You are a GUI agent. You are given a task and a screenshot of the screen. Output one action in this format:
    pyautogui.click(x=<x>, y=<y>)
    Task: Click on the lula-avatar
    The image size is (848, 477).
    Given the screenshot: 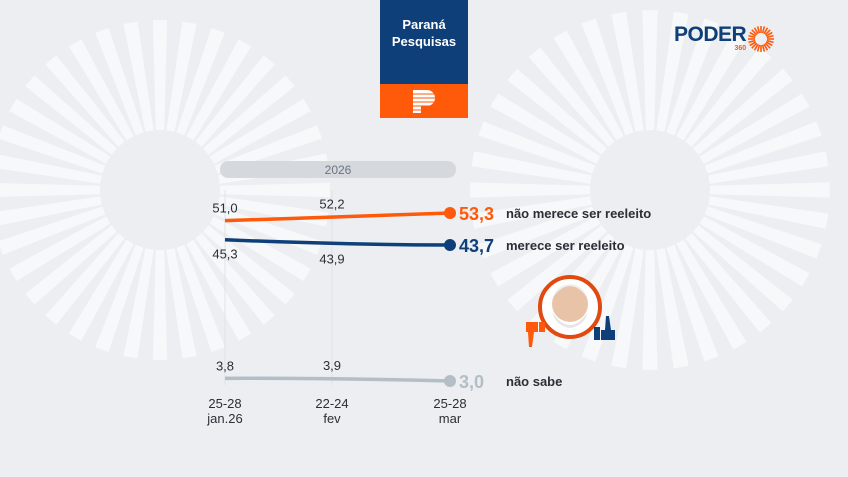 What is the action you would take?
    pyautogui.click(x=570, y=307)
    